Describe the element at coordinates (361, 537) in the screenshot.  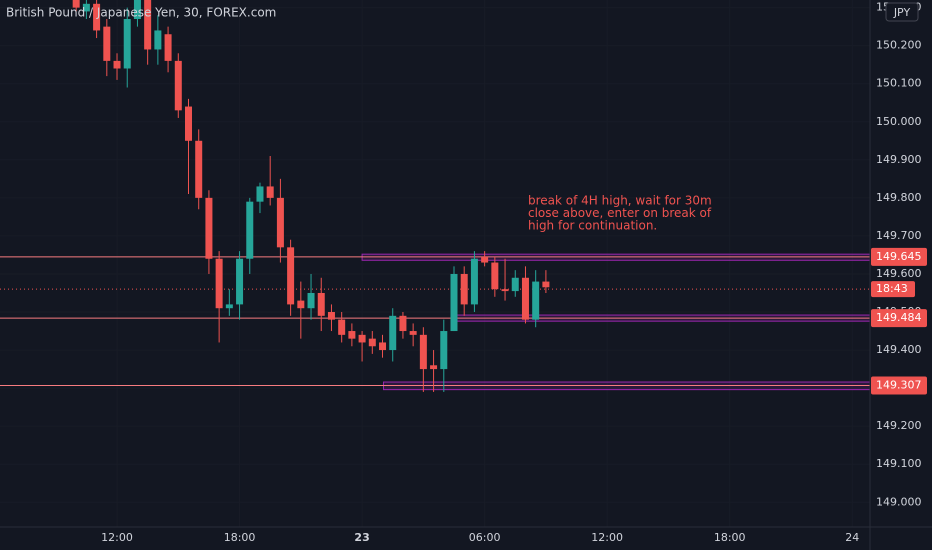
I see `x-tick-label: 23` at that location.